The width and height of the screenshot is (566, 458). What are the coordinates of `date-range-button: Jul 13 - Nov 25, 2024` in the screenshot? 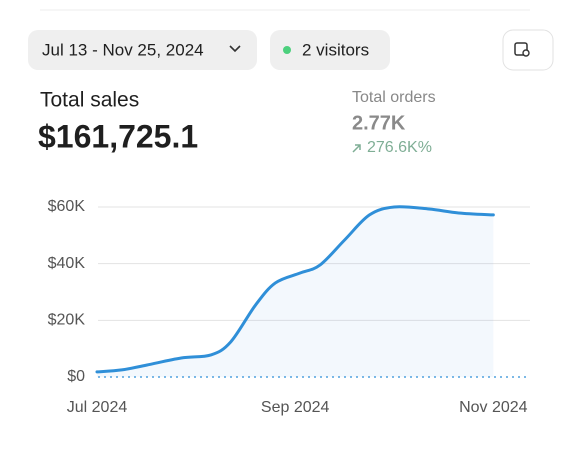 It's located at (142, 50).